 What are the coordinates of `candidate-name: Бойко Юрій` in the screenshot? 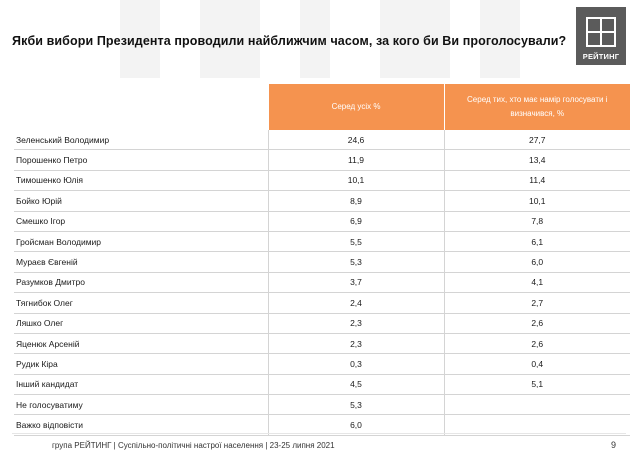 It's located at (141, 201).